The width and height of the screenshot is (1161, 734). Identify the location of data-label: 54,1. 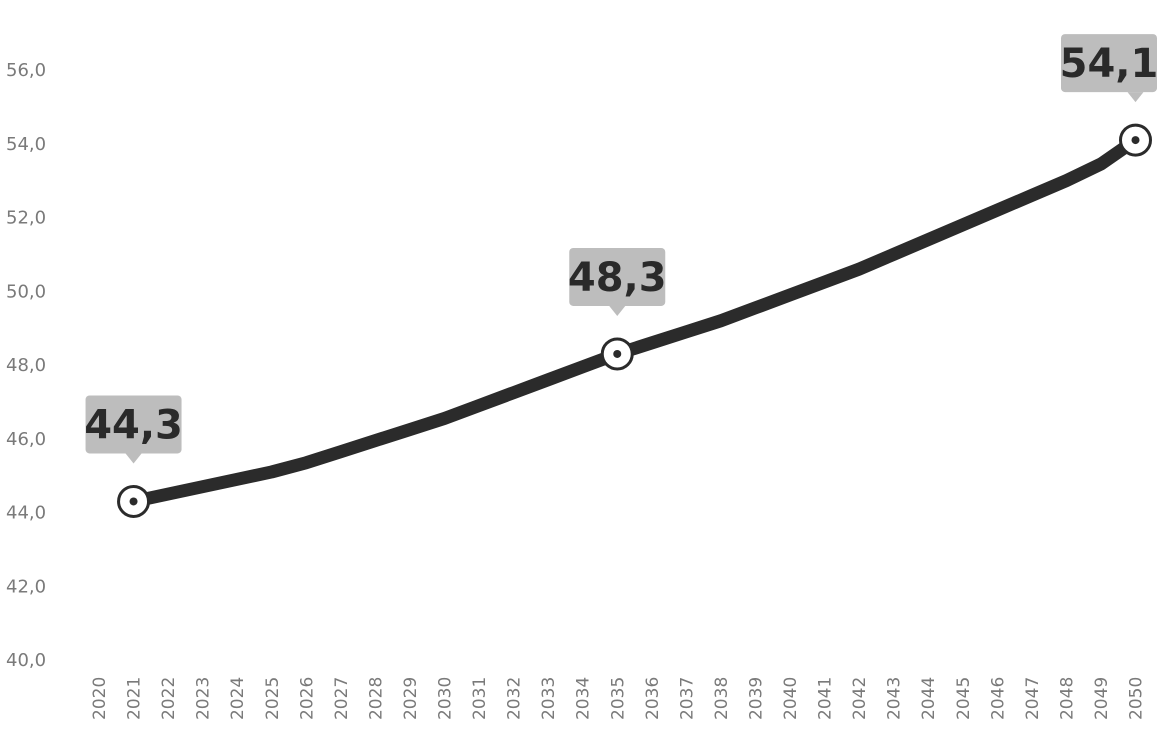
(1109, 68).